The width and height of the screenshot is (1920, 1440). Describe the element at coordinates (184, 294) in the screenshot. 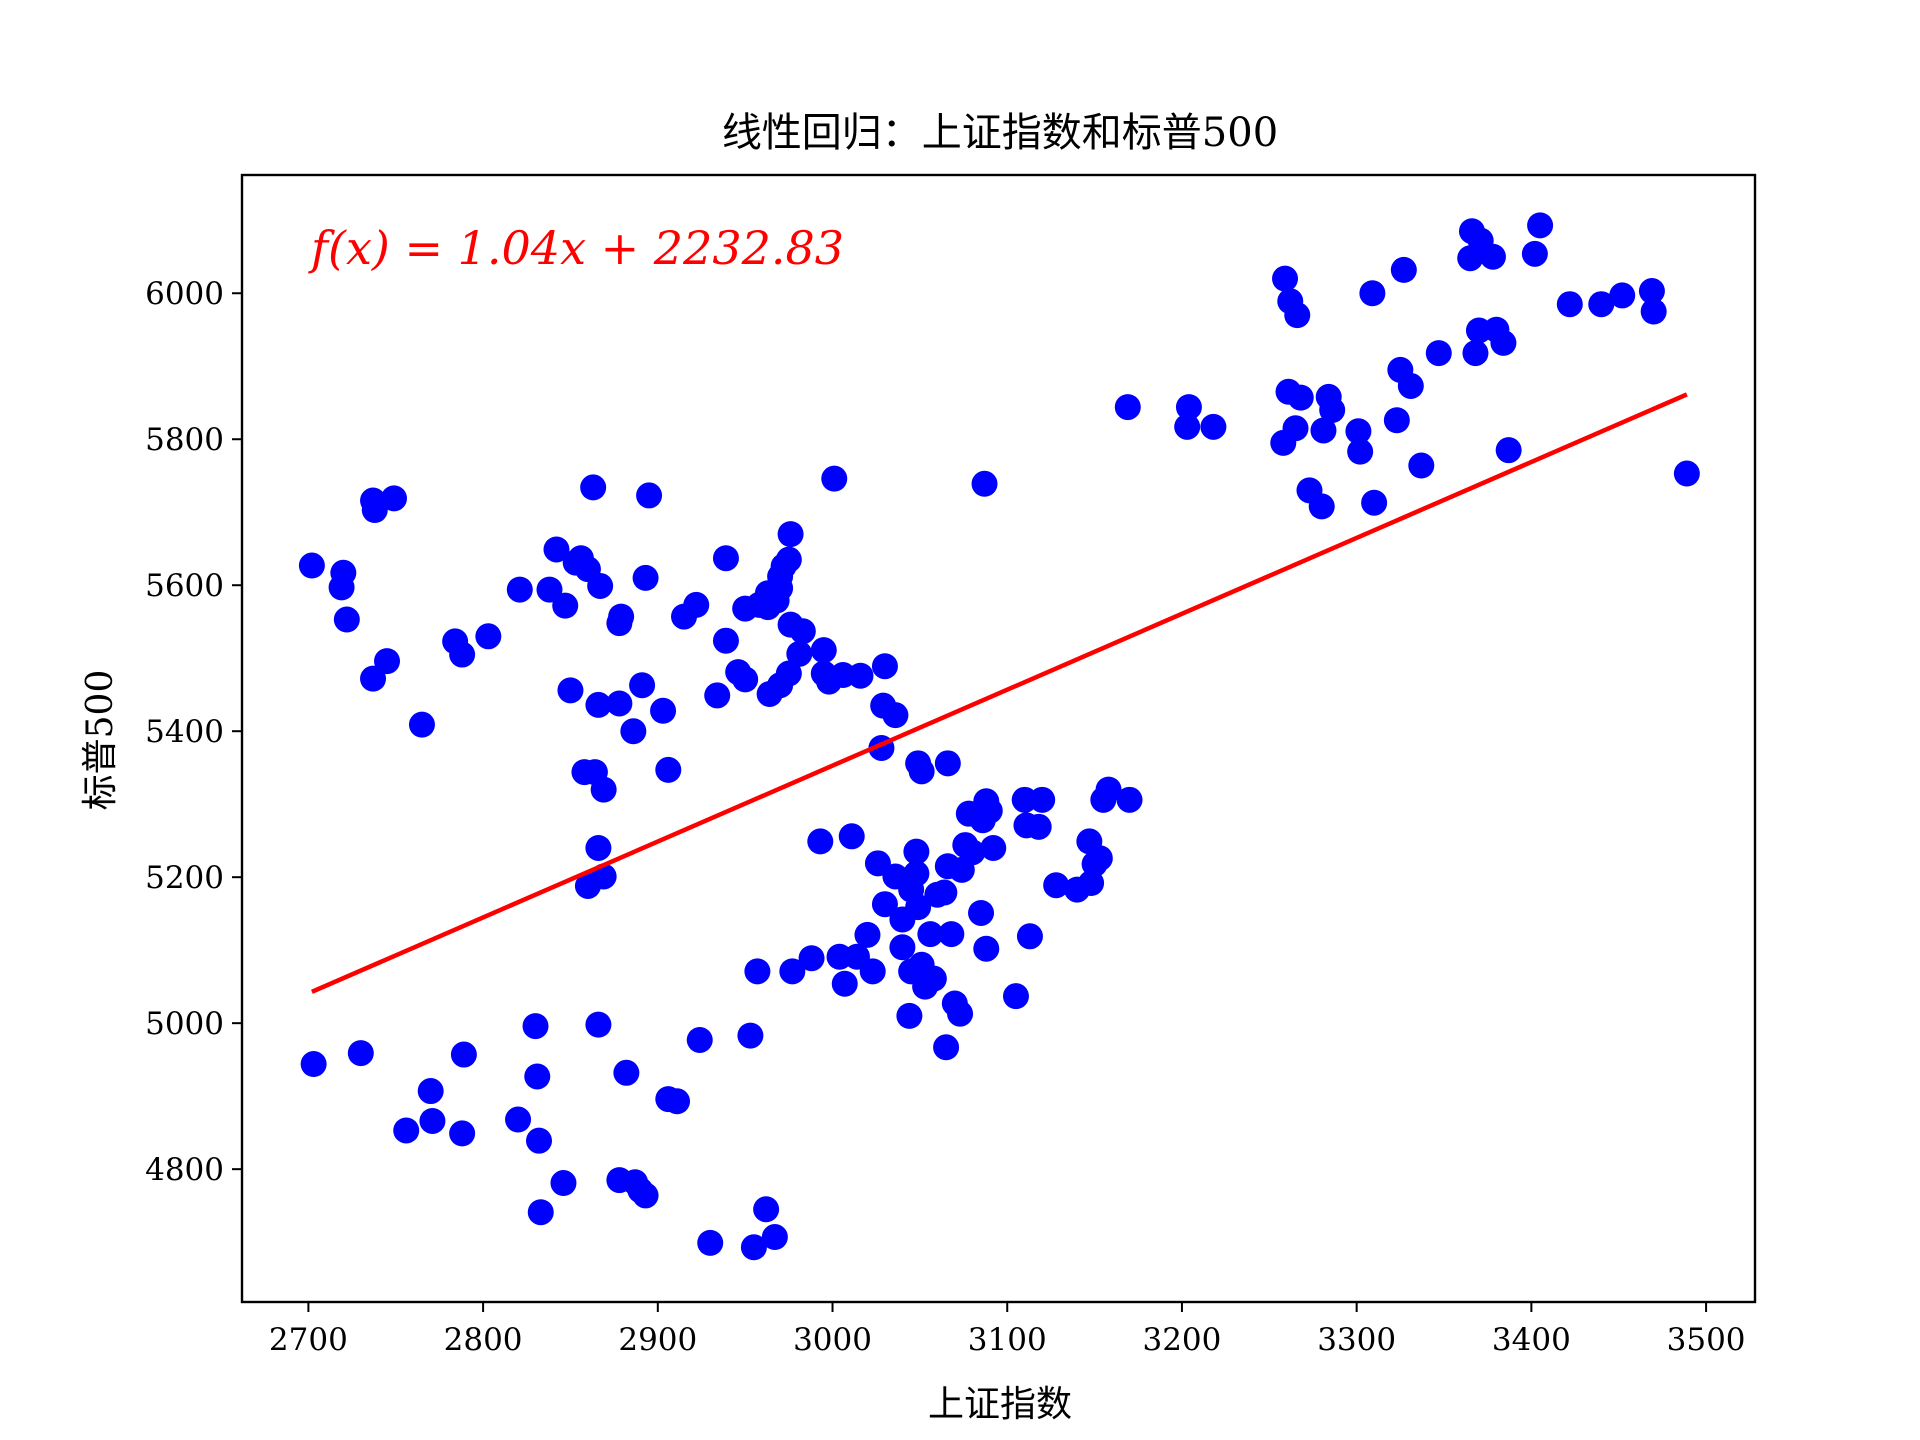

I see `y-tick-label: 6000` at that location.